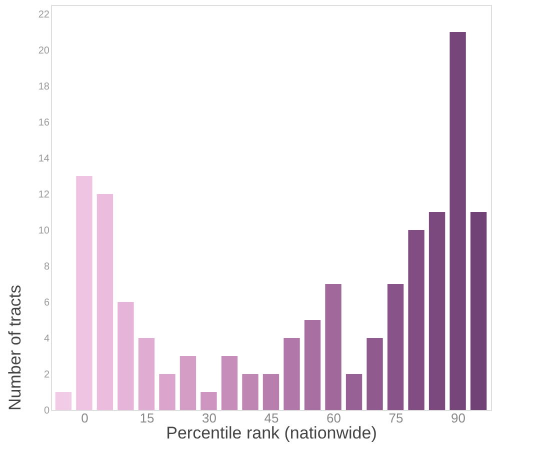  Describe the element at coordinates (84, 418) in the screenshot. I see `x-tick-label: 0` at that location.